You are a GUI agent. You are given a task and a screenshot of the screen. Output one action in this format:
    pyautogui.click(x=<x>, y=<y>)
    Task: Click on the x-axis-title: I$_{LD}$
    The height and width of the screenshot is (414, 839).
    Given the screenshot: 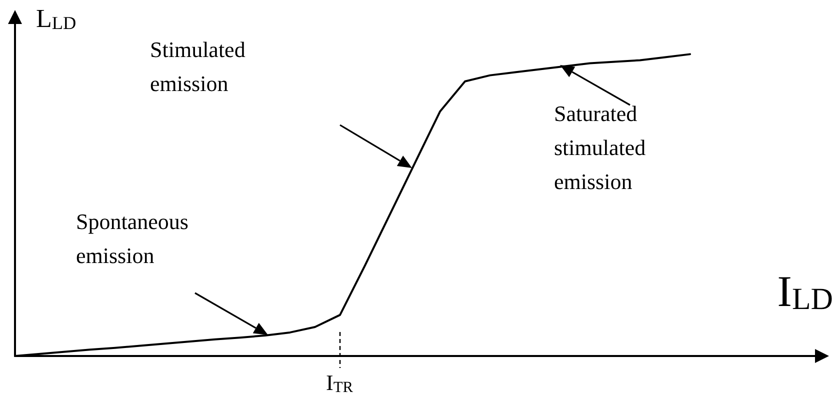 What is the action you would take?
    pyautogui.click(x=805, y=292)
    